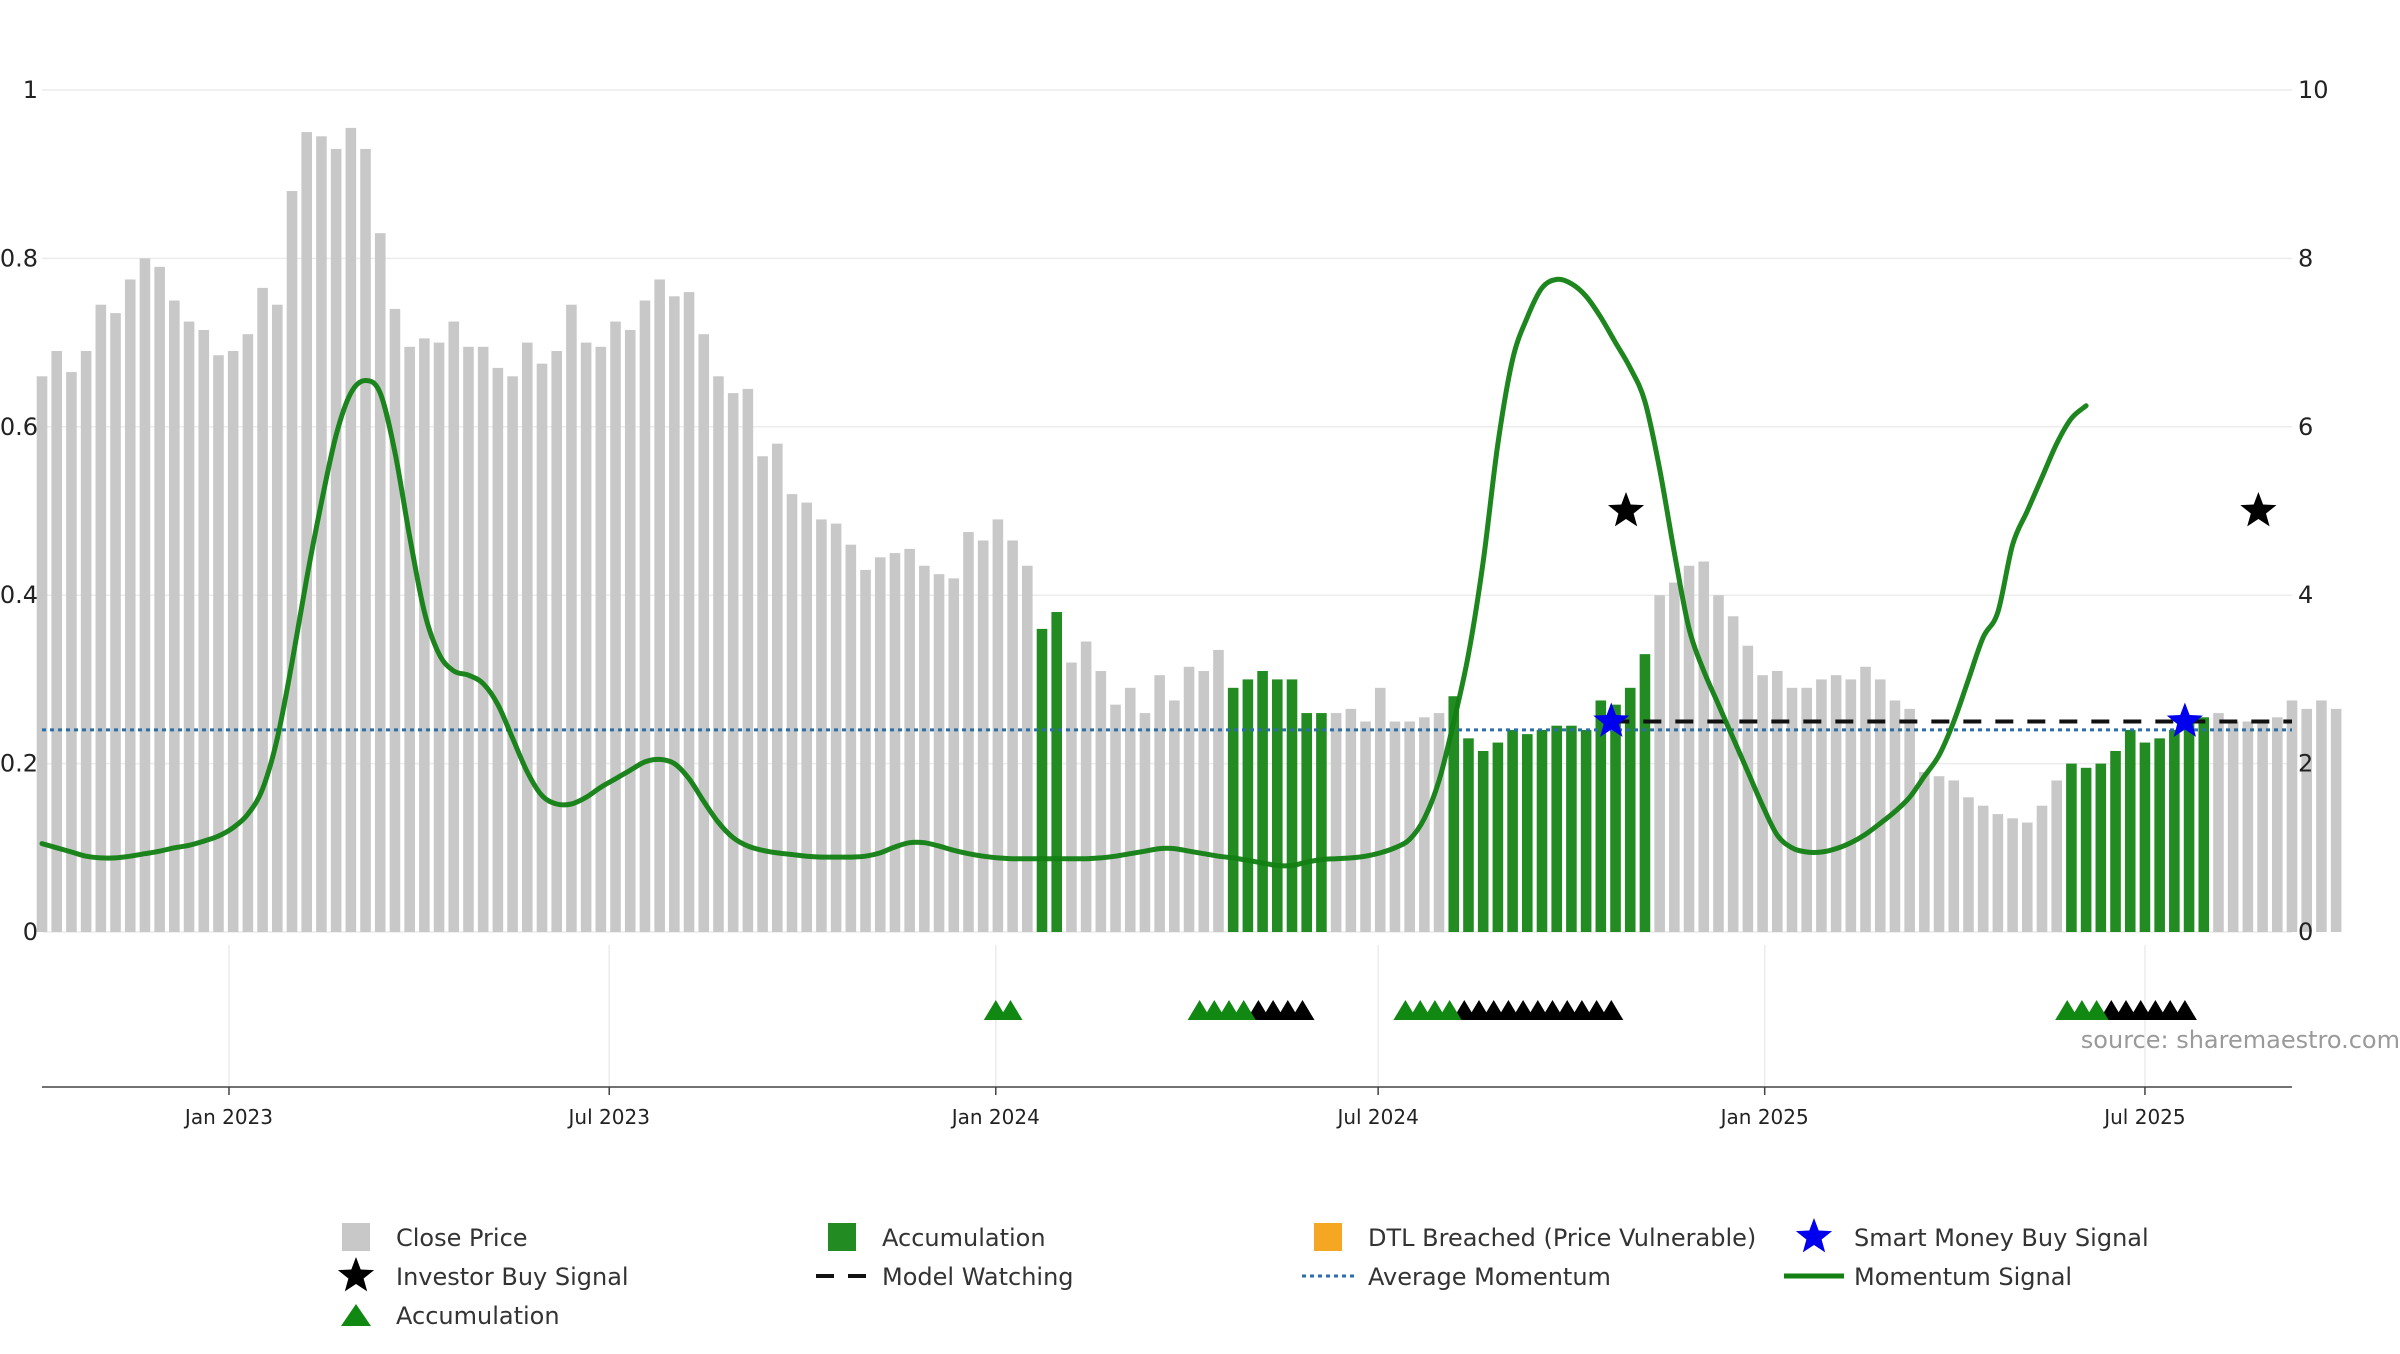  I want to click on left-y-tick-label: 0.4, so click(19, 595).